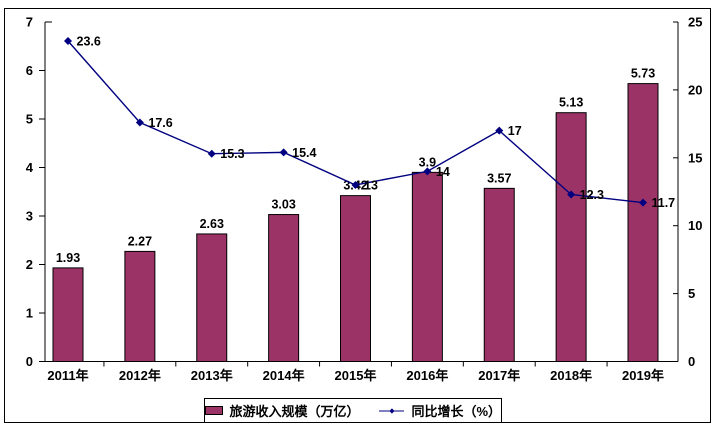 The image size is (719, 436). Describe the element at coordinates (571, 103) in the screenshot. I see `bar-value-label: 5.13` at that location.